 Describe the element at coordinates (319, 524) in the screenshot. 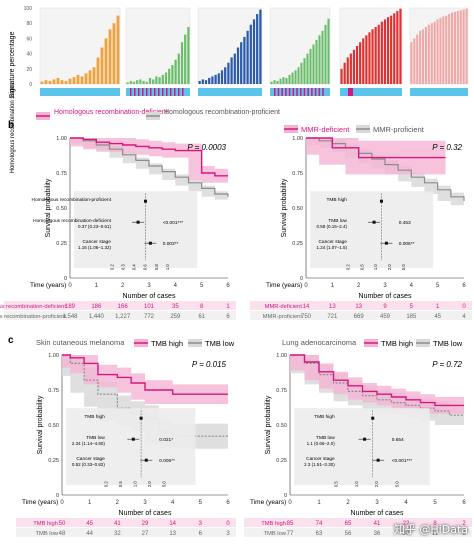

I see `cases-value: 74` at that location.